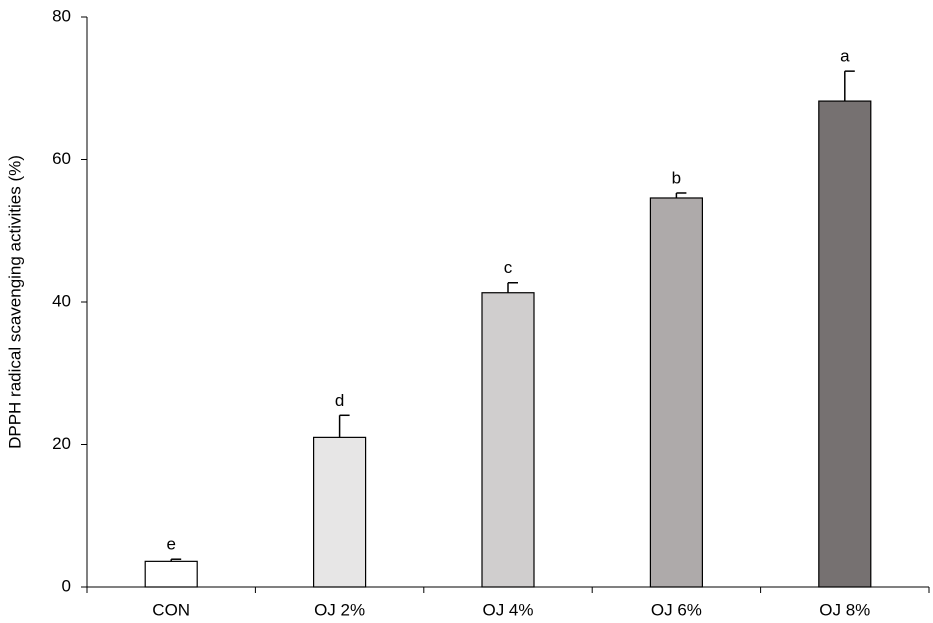 The width and height of the screenshot is (933, 623). I want to click on annotation: a, so click(845, 56).